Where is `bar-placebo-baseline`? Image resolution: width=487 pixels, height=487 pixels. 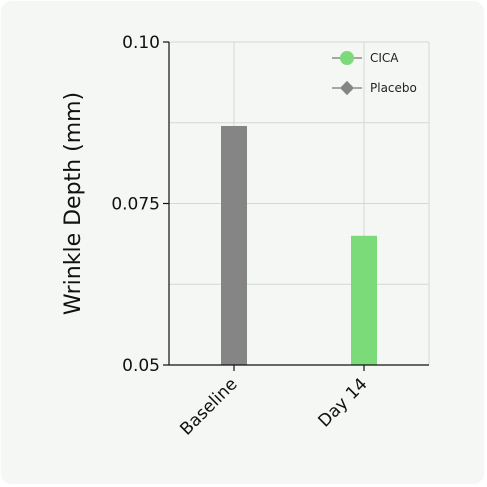 bar-placebo-baseline is located at coordinates (234, 245).